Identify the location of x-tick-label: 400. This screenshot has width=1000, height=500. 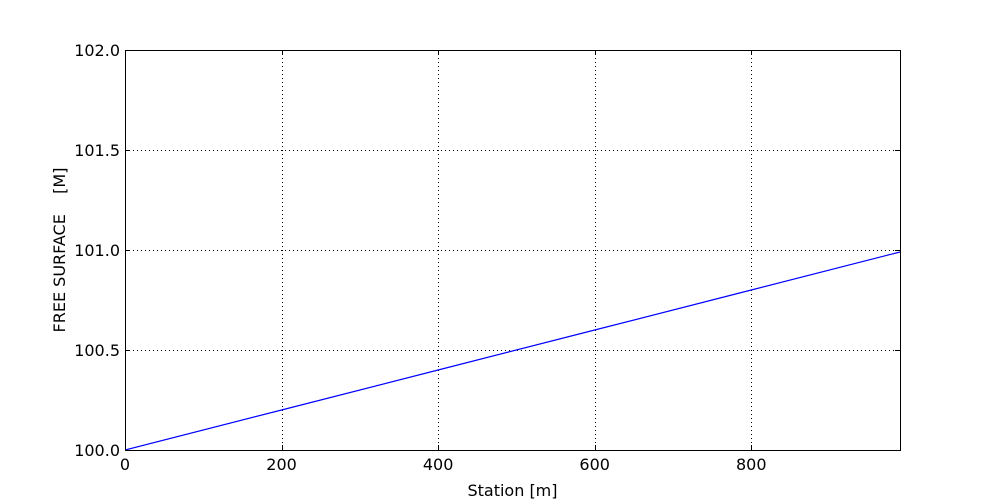
(438, 464).